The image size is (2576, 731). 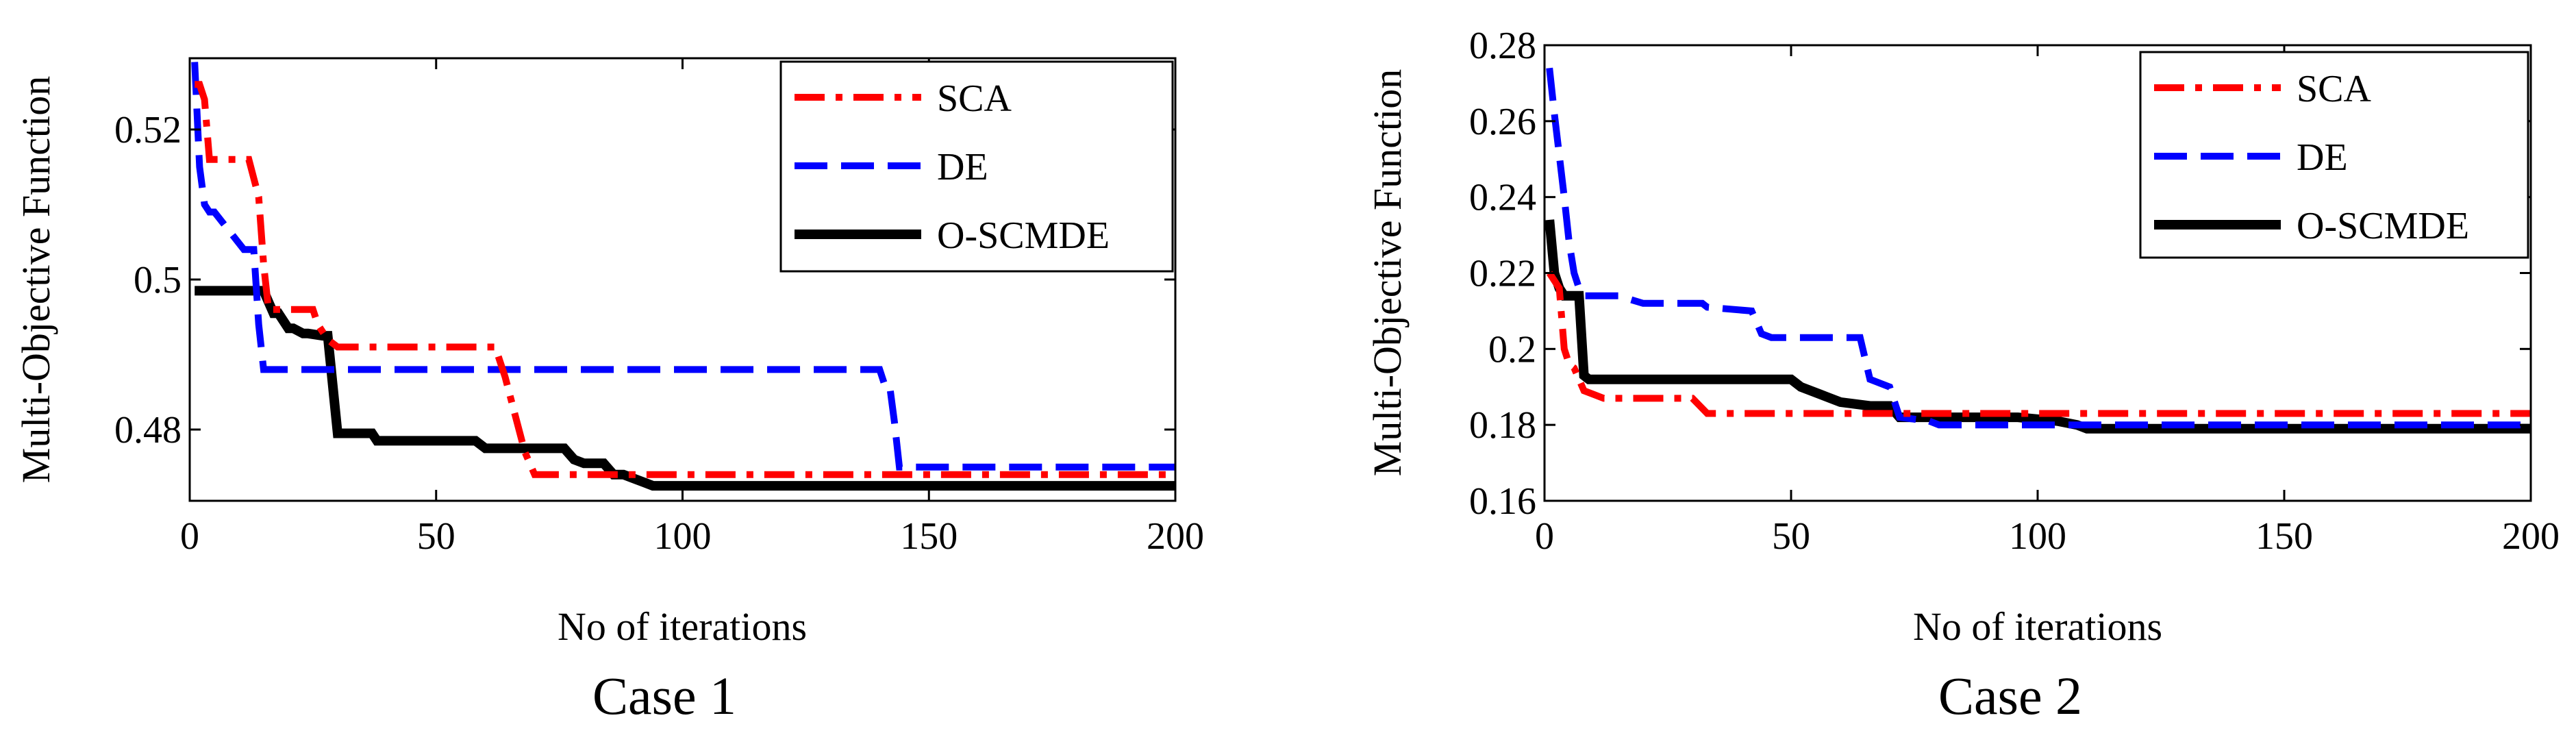 What do you see at coordinates (2531, 536) in the screenshot?
I see `x-tick-label-case-2: 200` at bounding box center [2531, 536].